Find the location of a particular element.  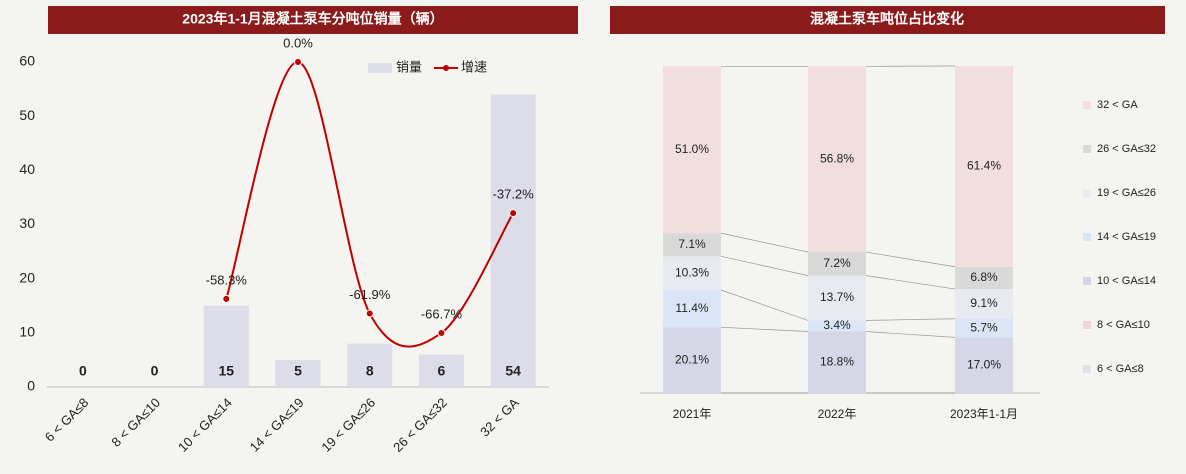

x-tick-label: 6 < GA≤8 is located at coordinates (67, 420).